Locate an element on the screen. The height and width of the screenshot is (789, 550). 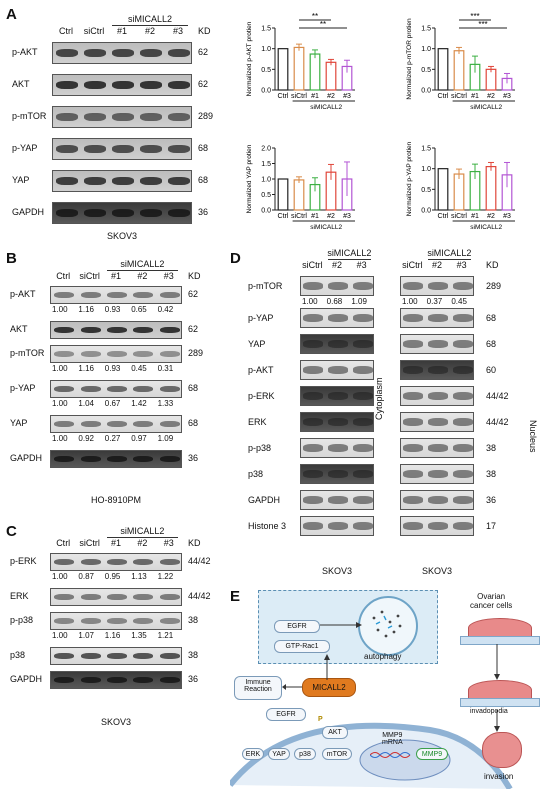
band-value: 1.07 is located at coordinates (86, 635).